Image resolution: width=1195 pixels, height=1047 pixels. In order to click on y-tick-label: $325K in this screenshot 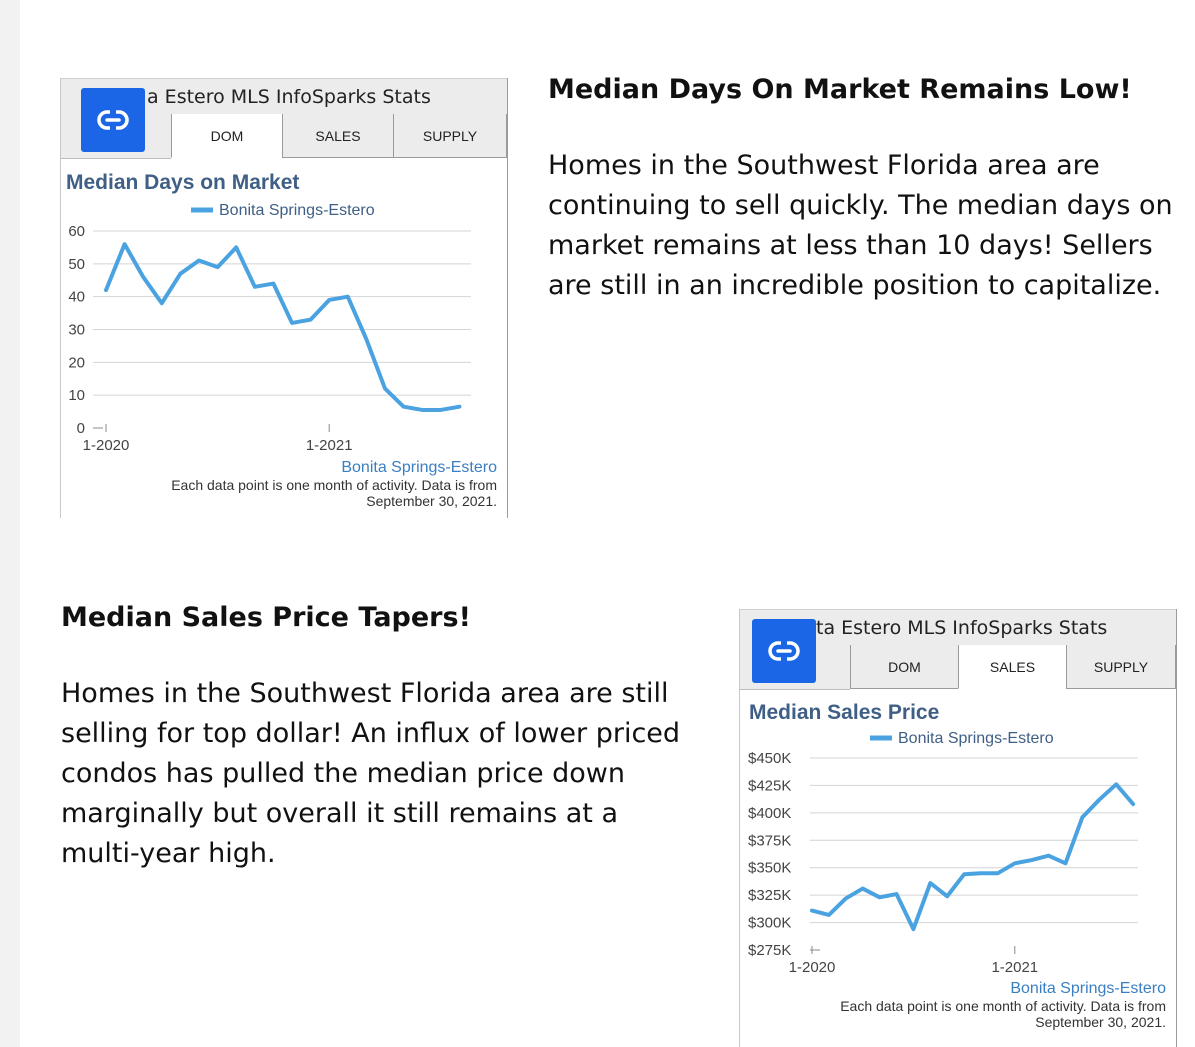, I will do `click(769, 895)`.